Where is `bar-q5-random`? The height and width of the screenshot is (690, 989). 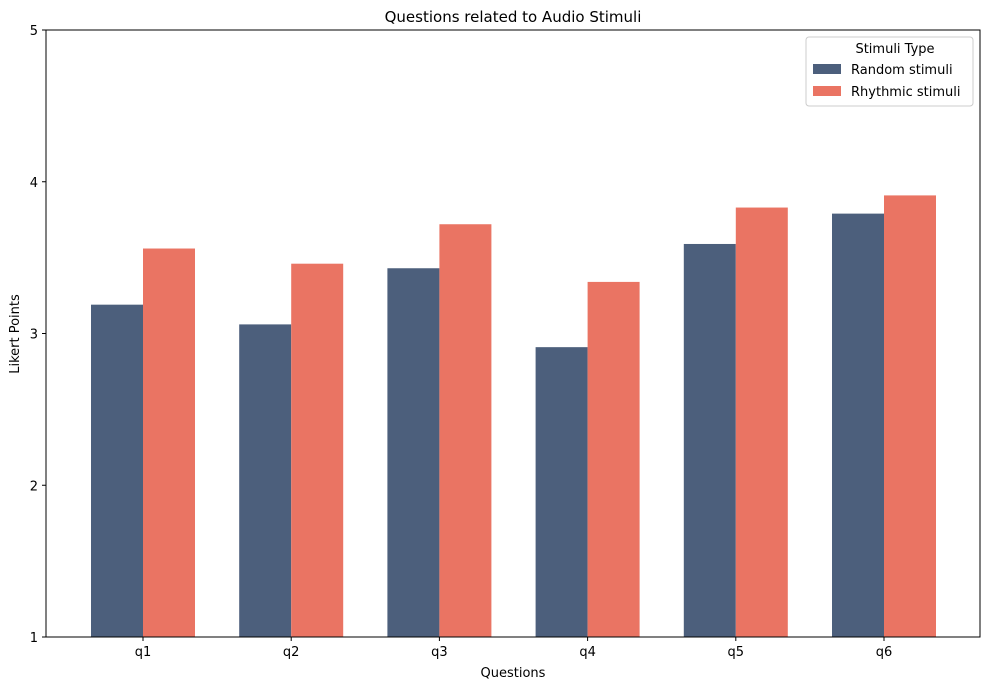 bar-q5-random is located at coordinates (709, 440).